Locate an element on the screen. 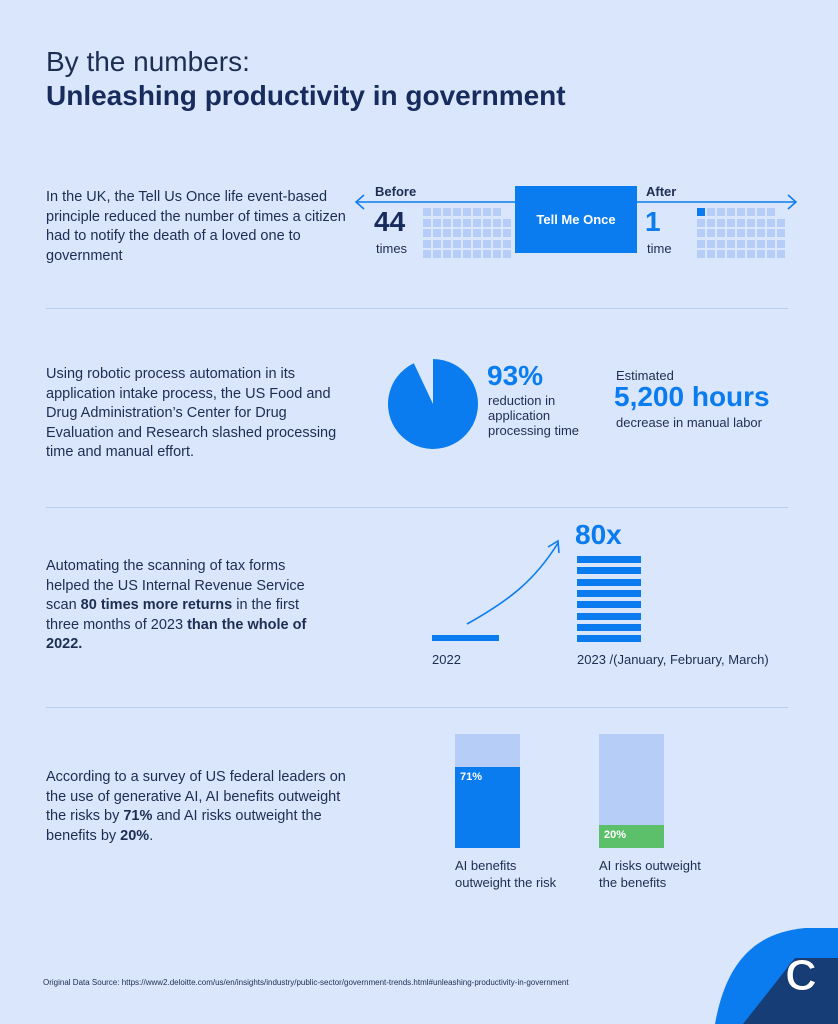 The image size is (838, 1024). text: and AI risks outweight the benefits by is located at coordinates (184, 826).